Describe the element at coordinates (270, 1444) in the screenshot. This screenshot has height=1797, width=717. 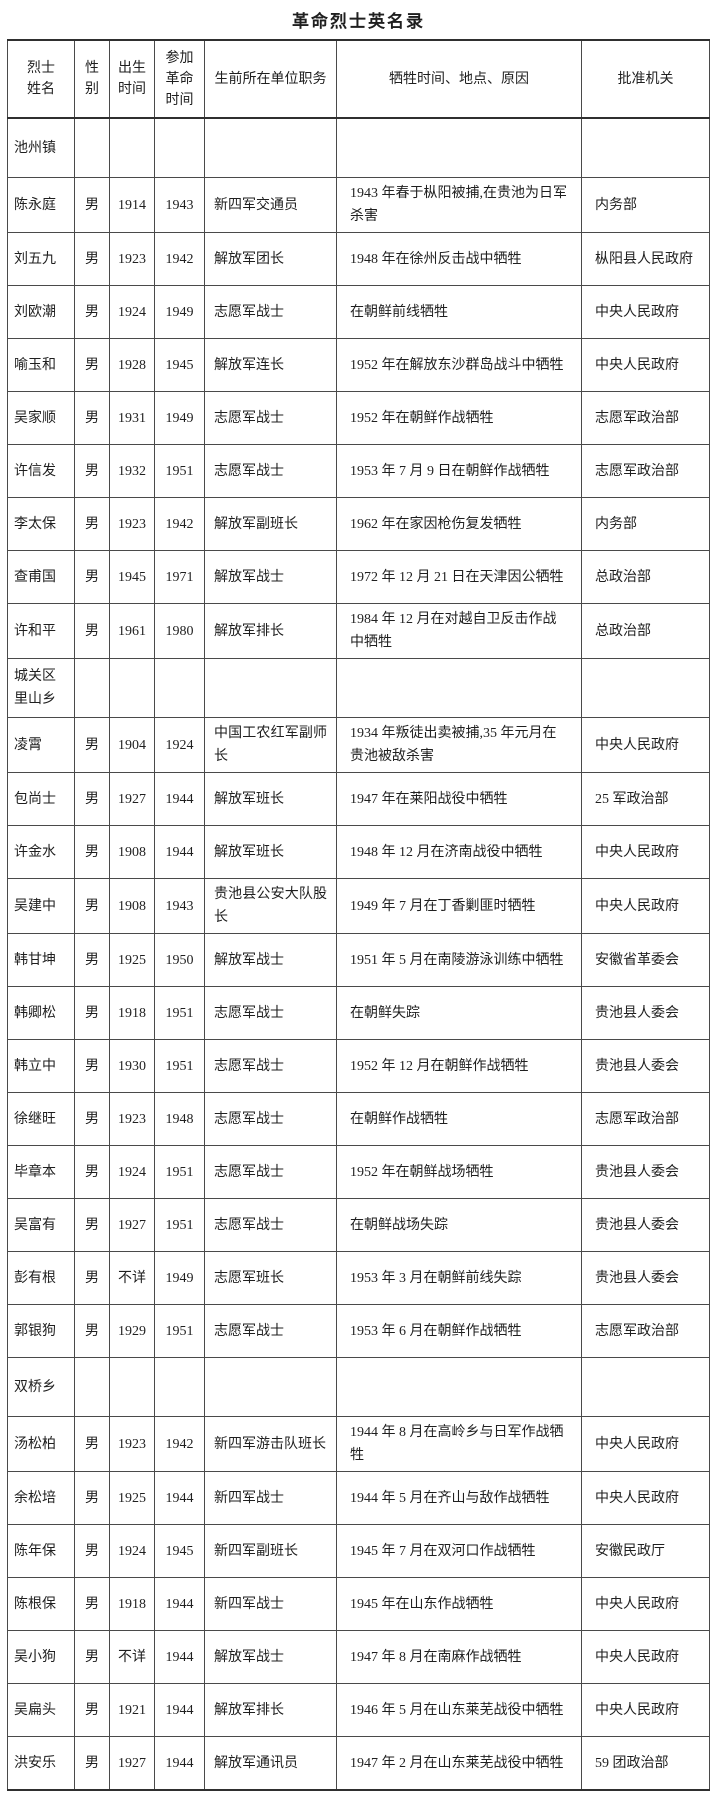
I see `unit-cell: 新四军游击队班长` at that location.